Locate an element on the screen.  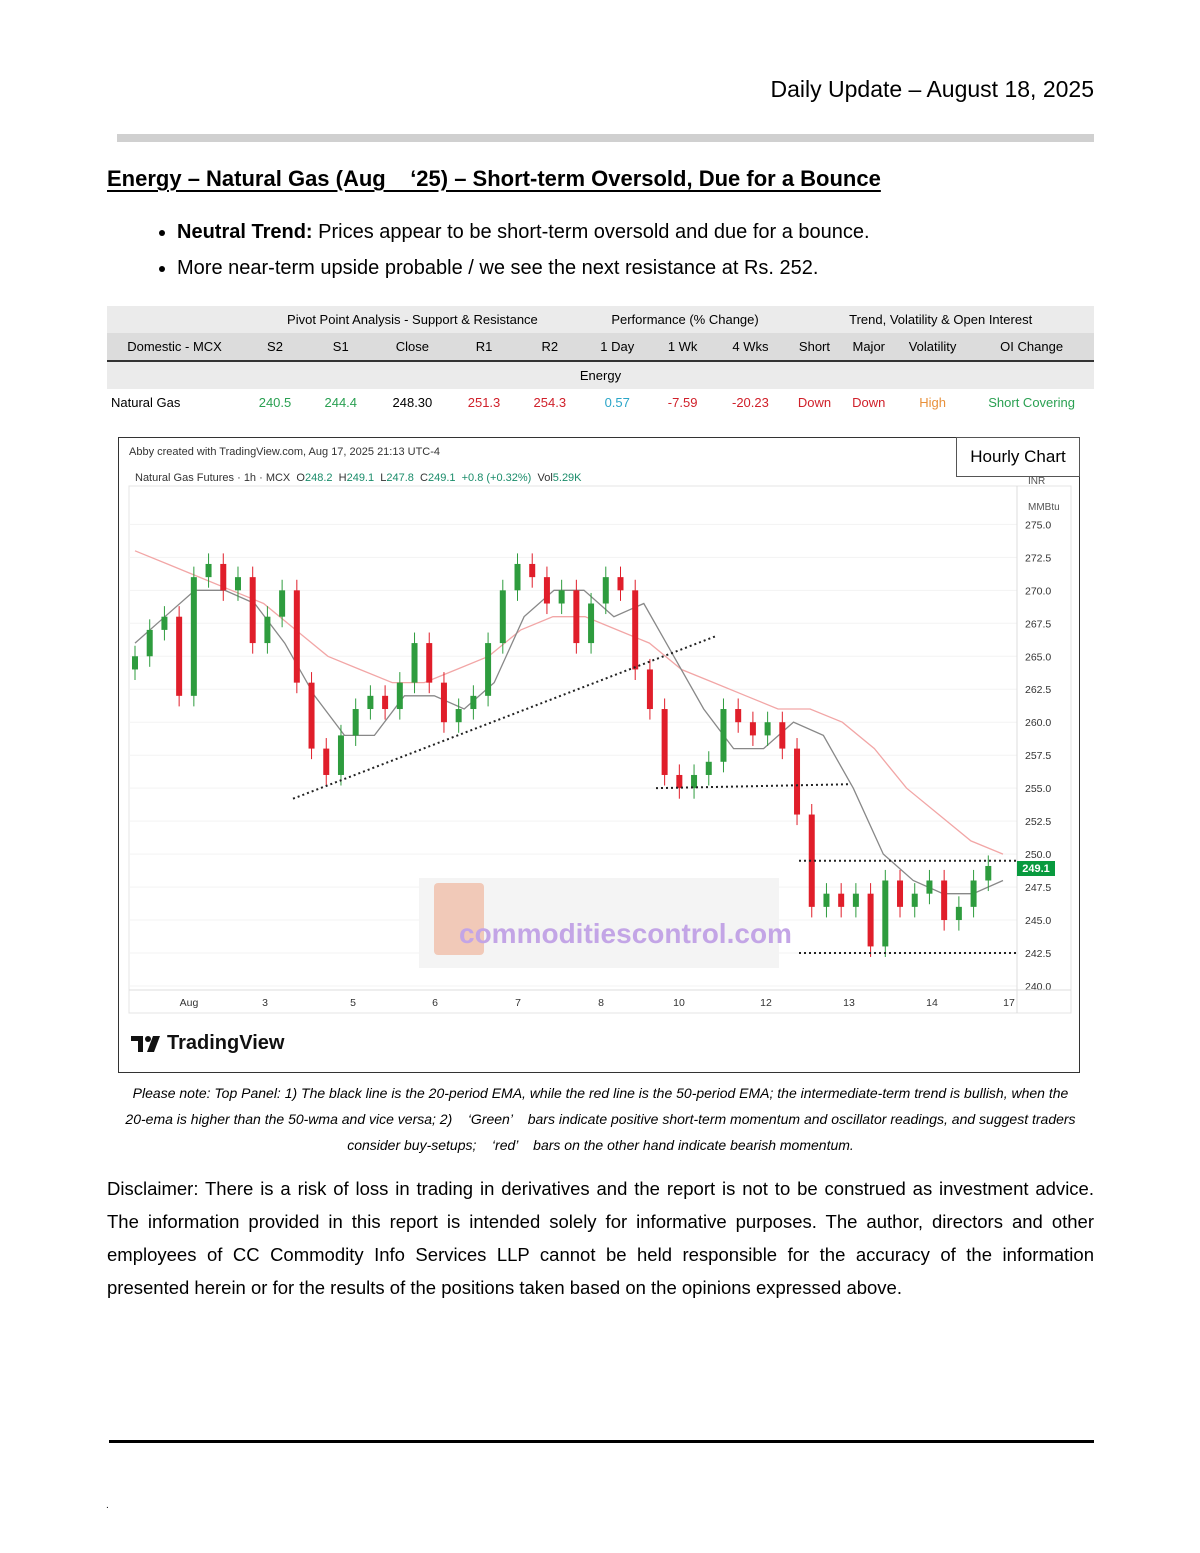
legend-l-value: 247.8 is located at coordinates (400, 478).